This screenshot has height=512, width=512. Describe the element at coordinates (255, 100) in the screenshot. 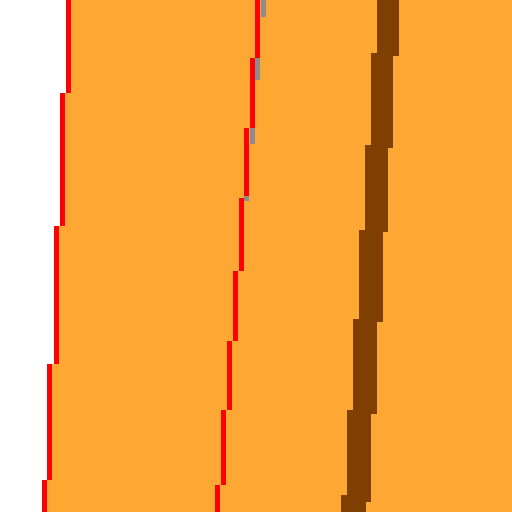

I see `gray-marks` at that location.